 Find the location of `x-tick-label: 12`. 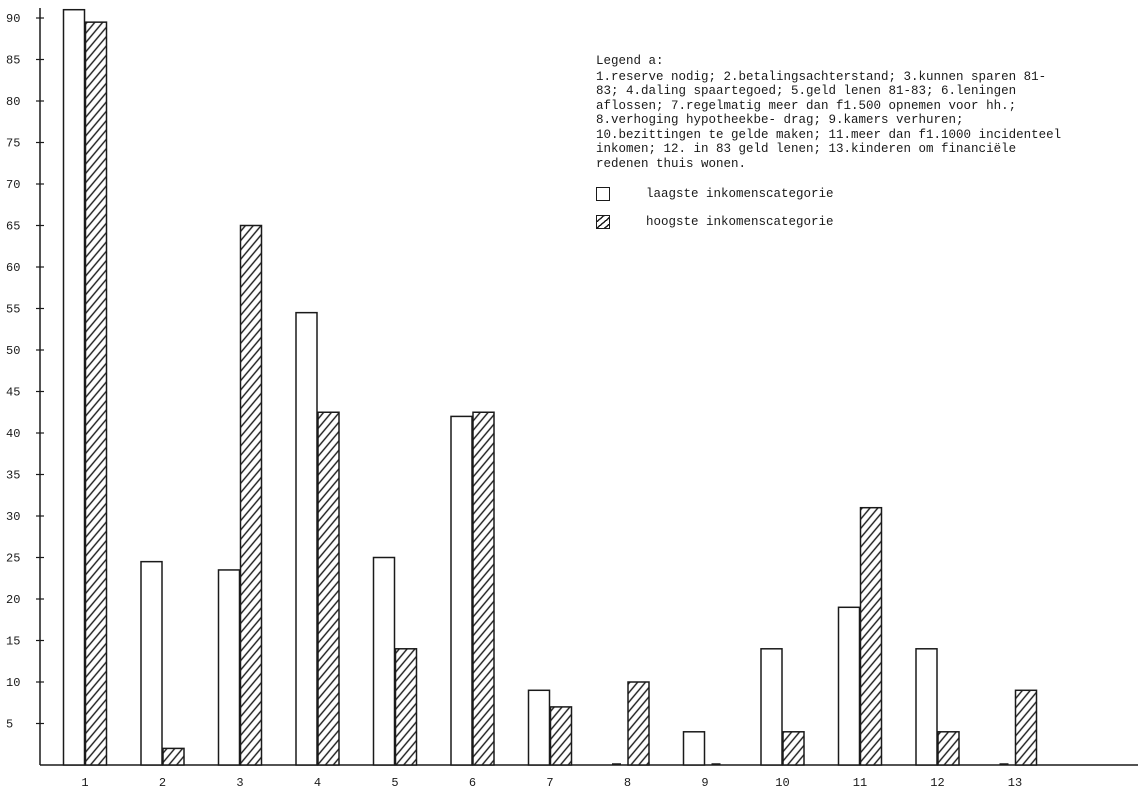

x-tick-label: 12 is located at coordinates (937, 782).